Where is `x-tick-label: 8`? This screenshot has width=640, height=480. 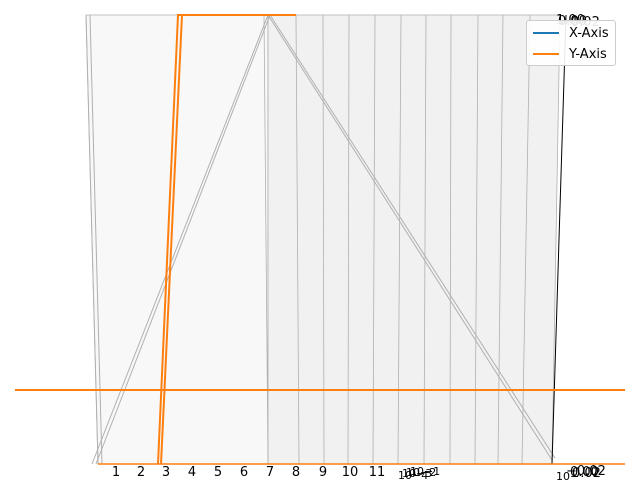
x-tick-label: 8 is located at coordinates (296, 472).